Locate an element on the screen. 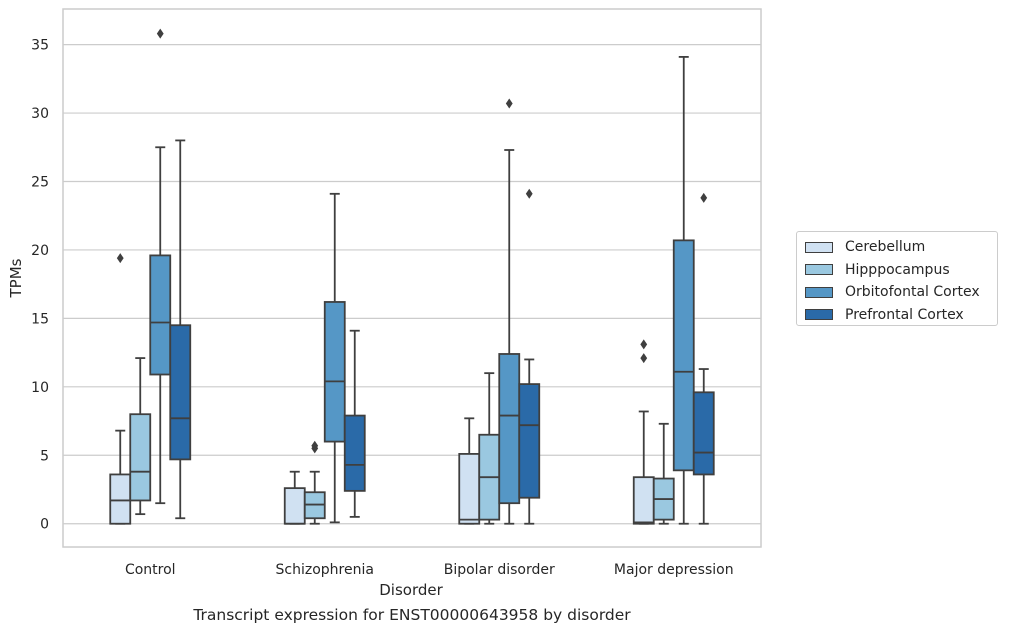  legend-item-orbitofrontal-cortex: Orbitofontal Cortex is located at coordinates (901, 292).